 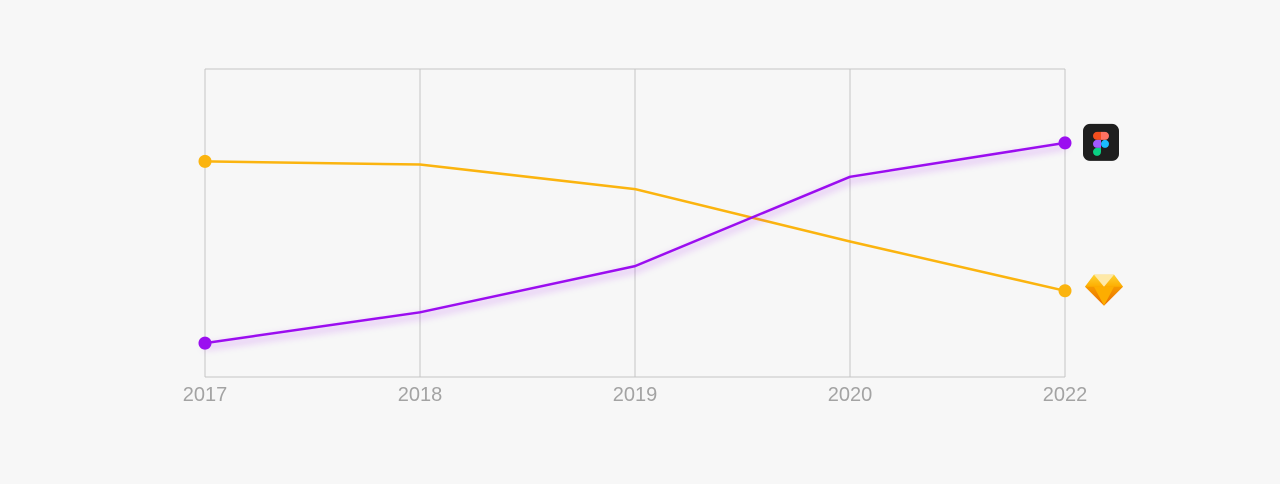 I want to click on series-icons, so click(x=1103, y=214).